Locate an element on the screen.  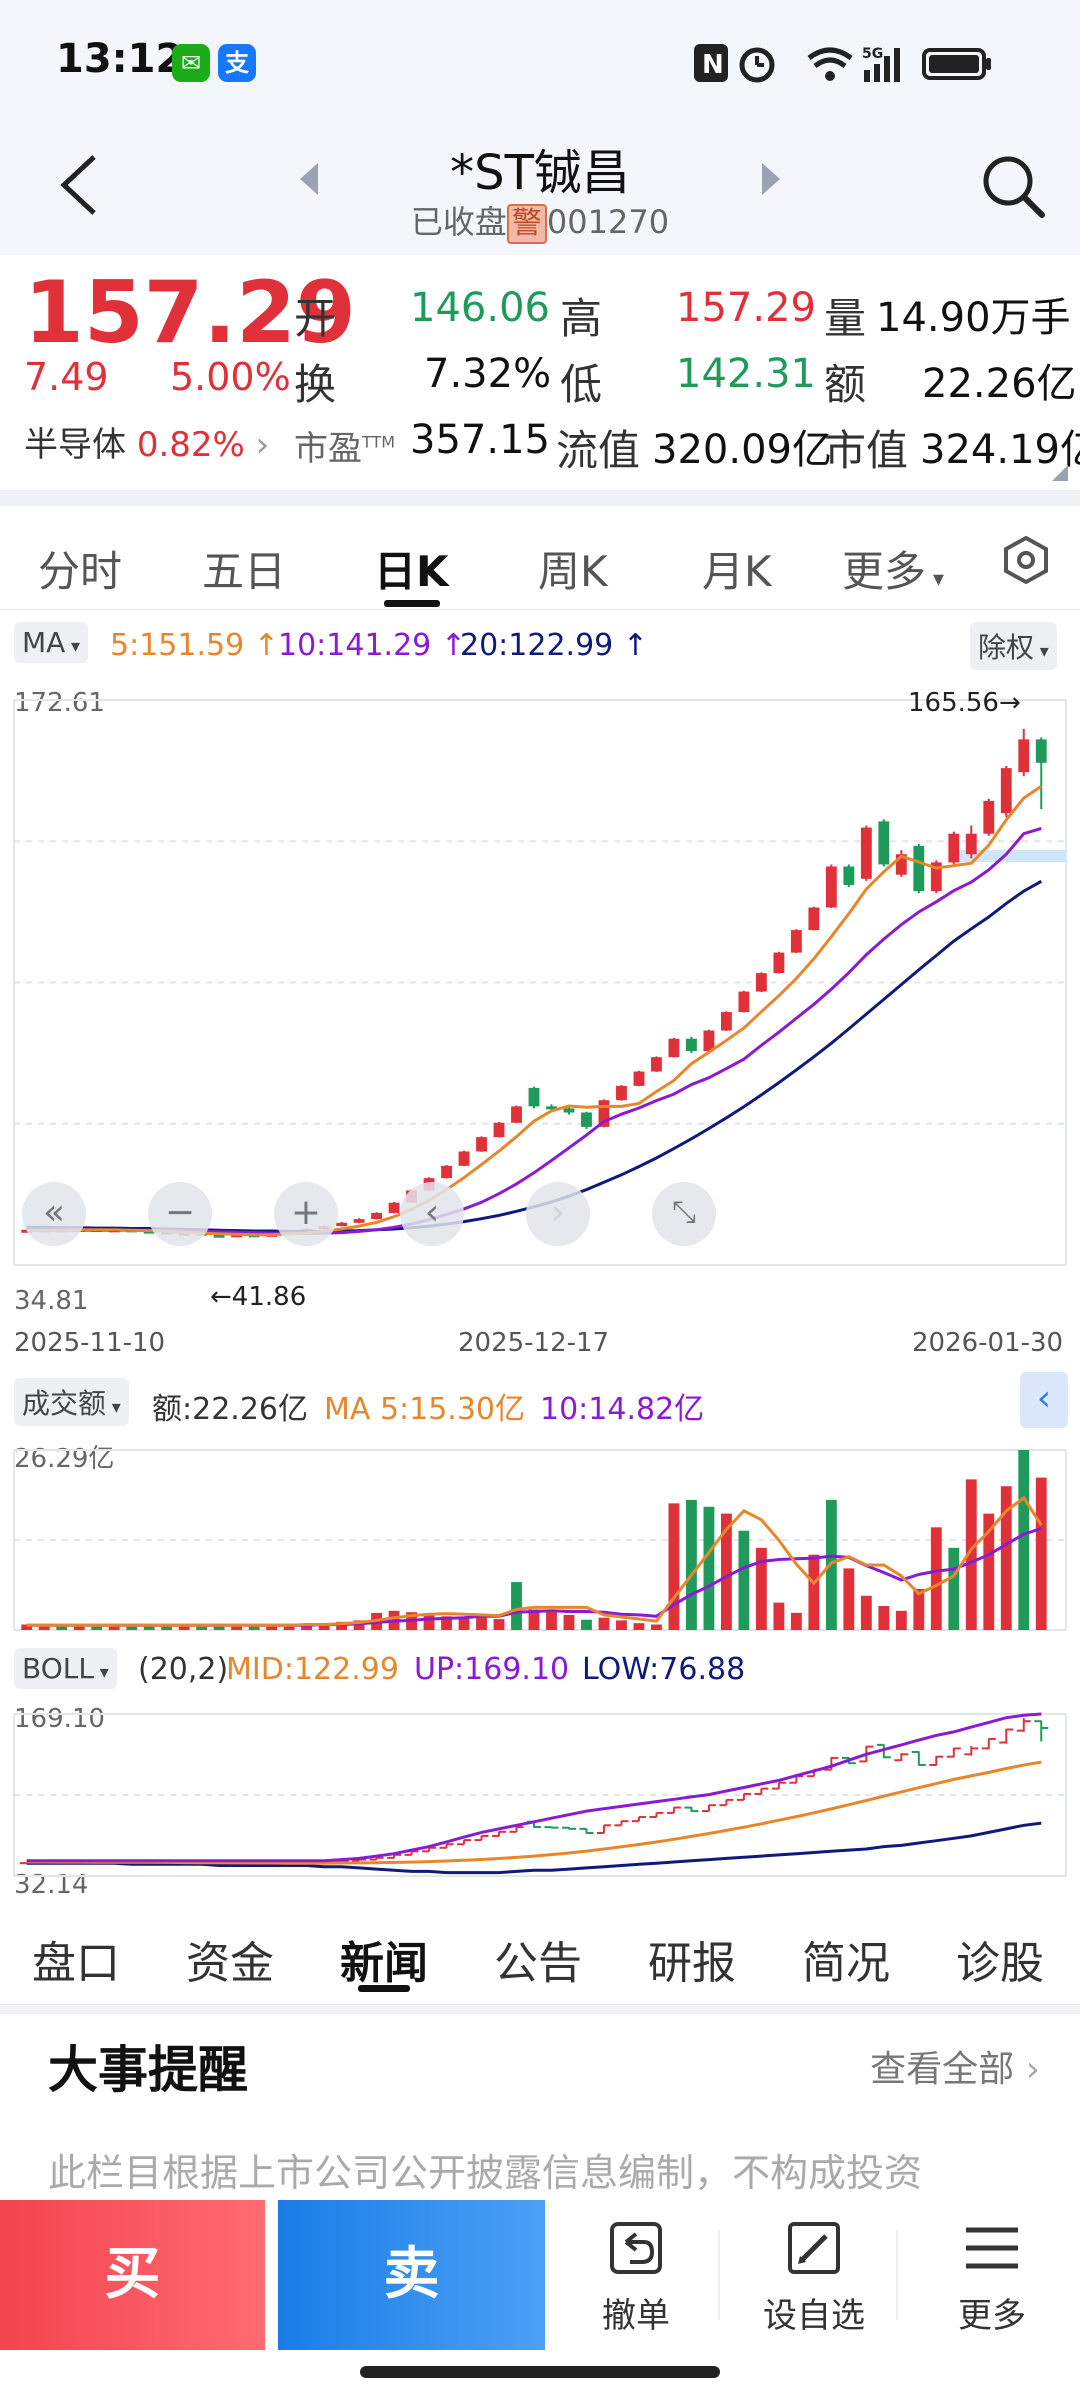
float-cap-value: 320.09亿 is located at coordinates (742, 450).